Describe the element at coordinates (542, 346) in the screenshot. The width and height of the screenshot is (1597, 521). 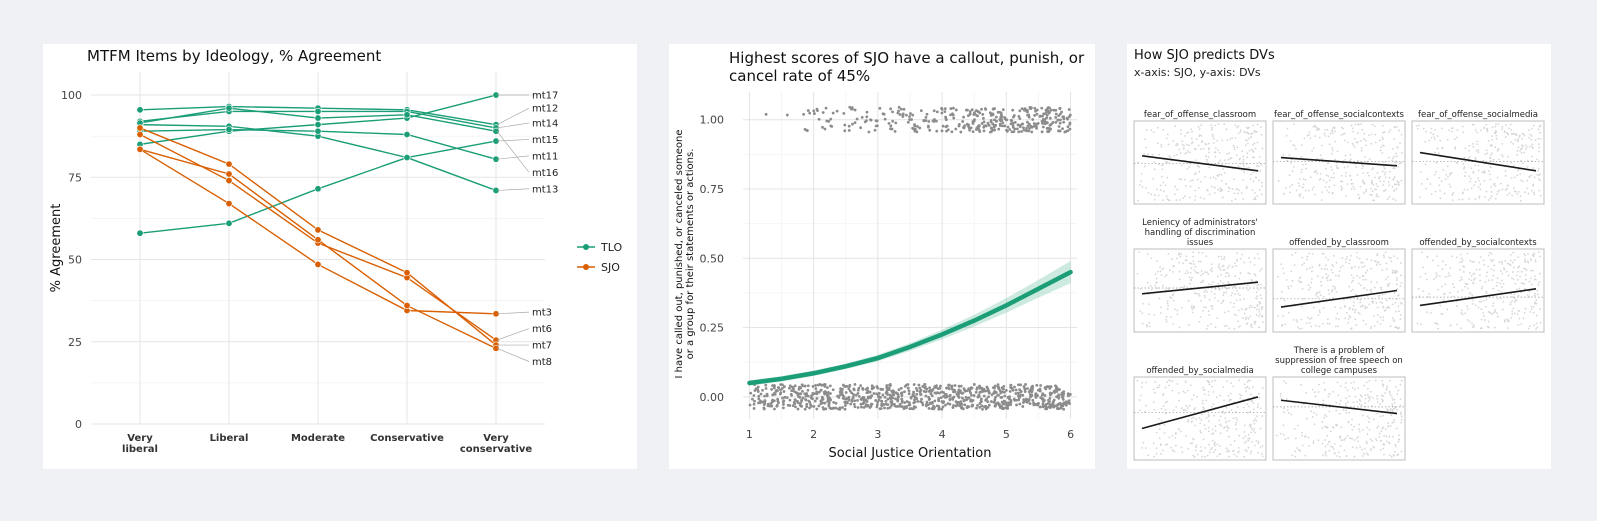
I see `line-label-mt7: mt7` at that location.